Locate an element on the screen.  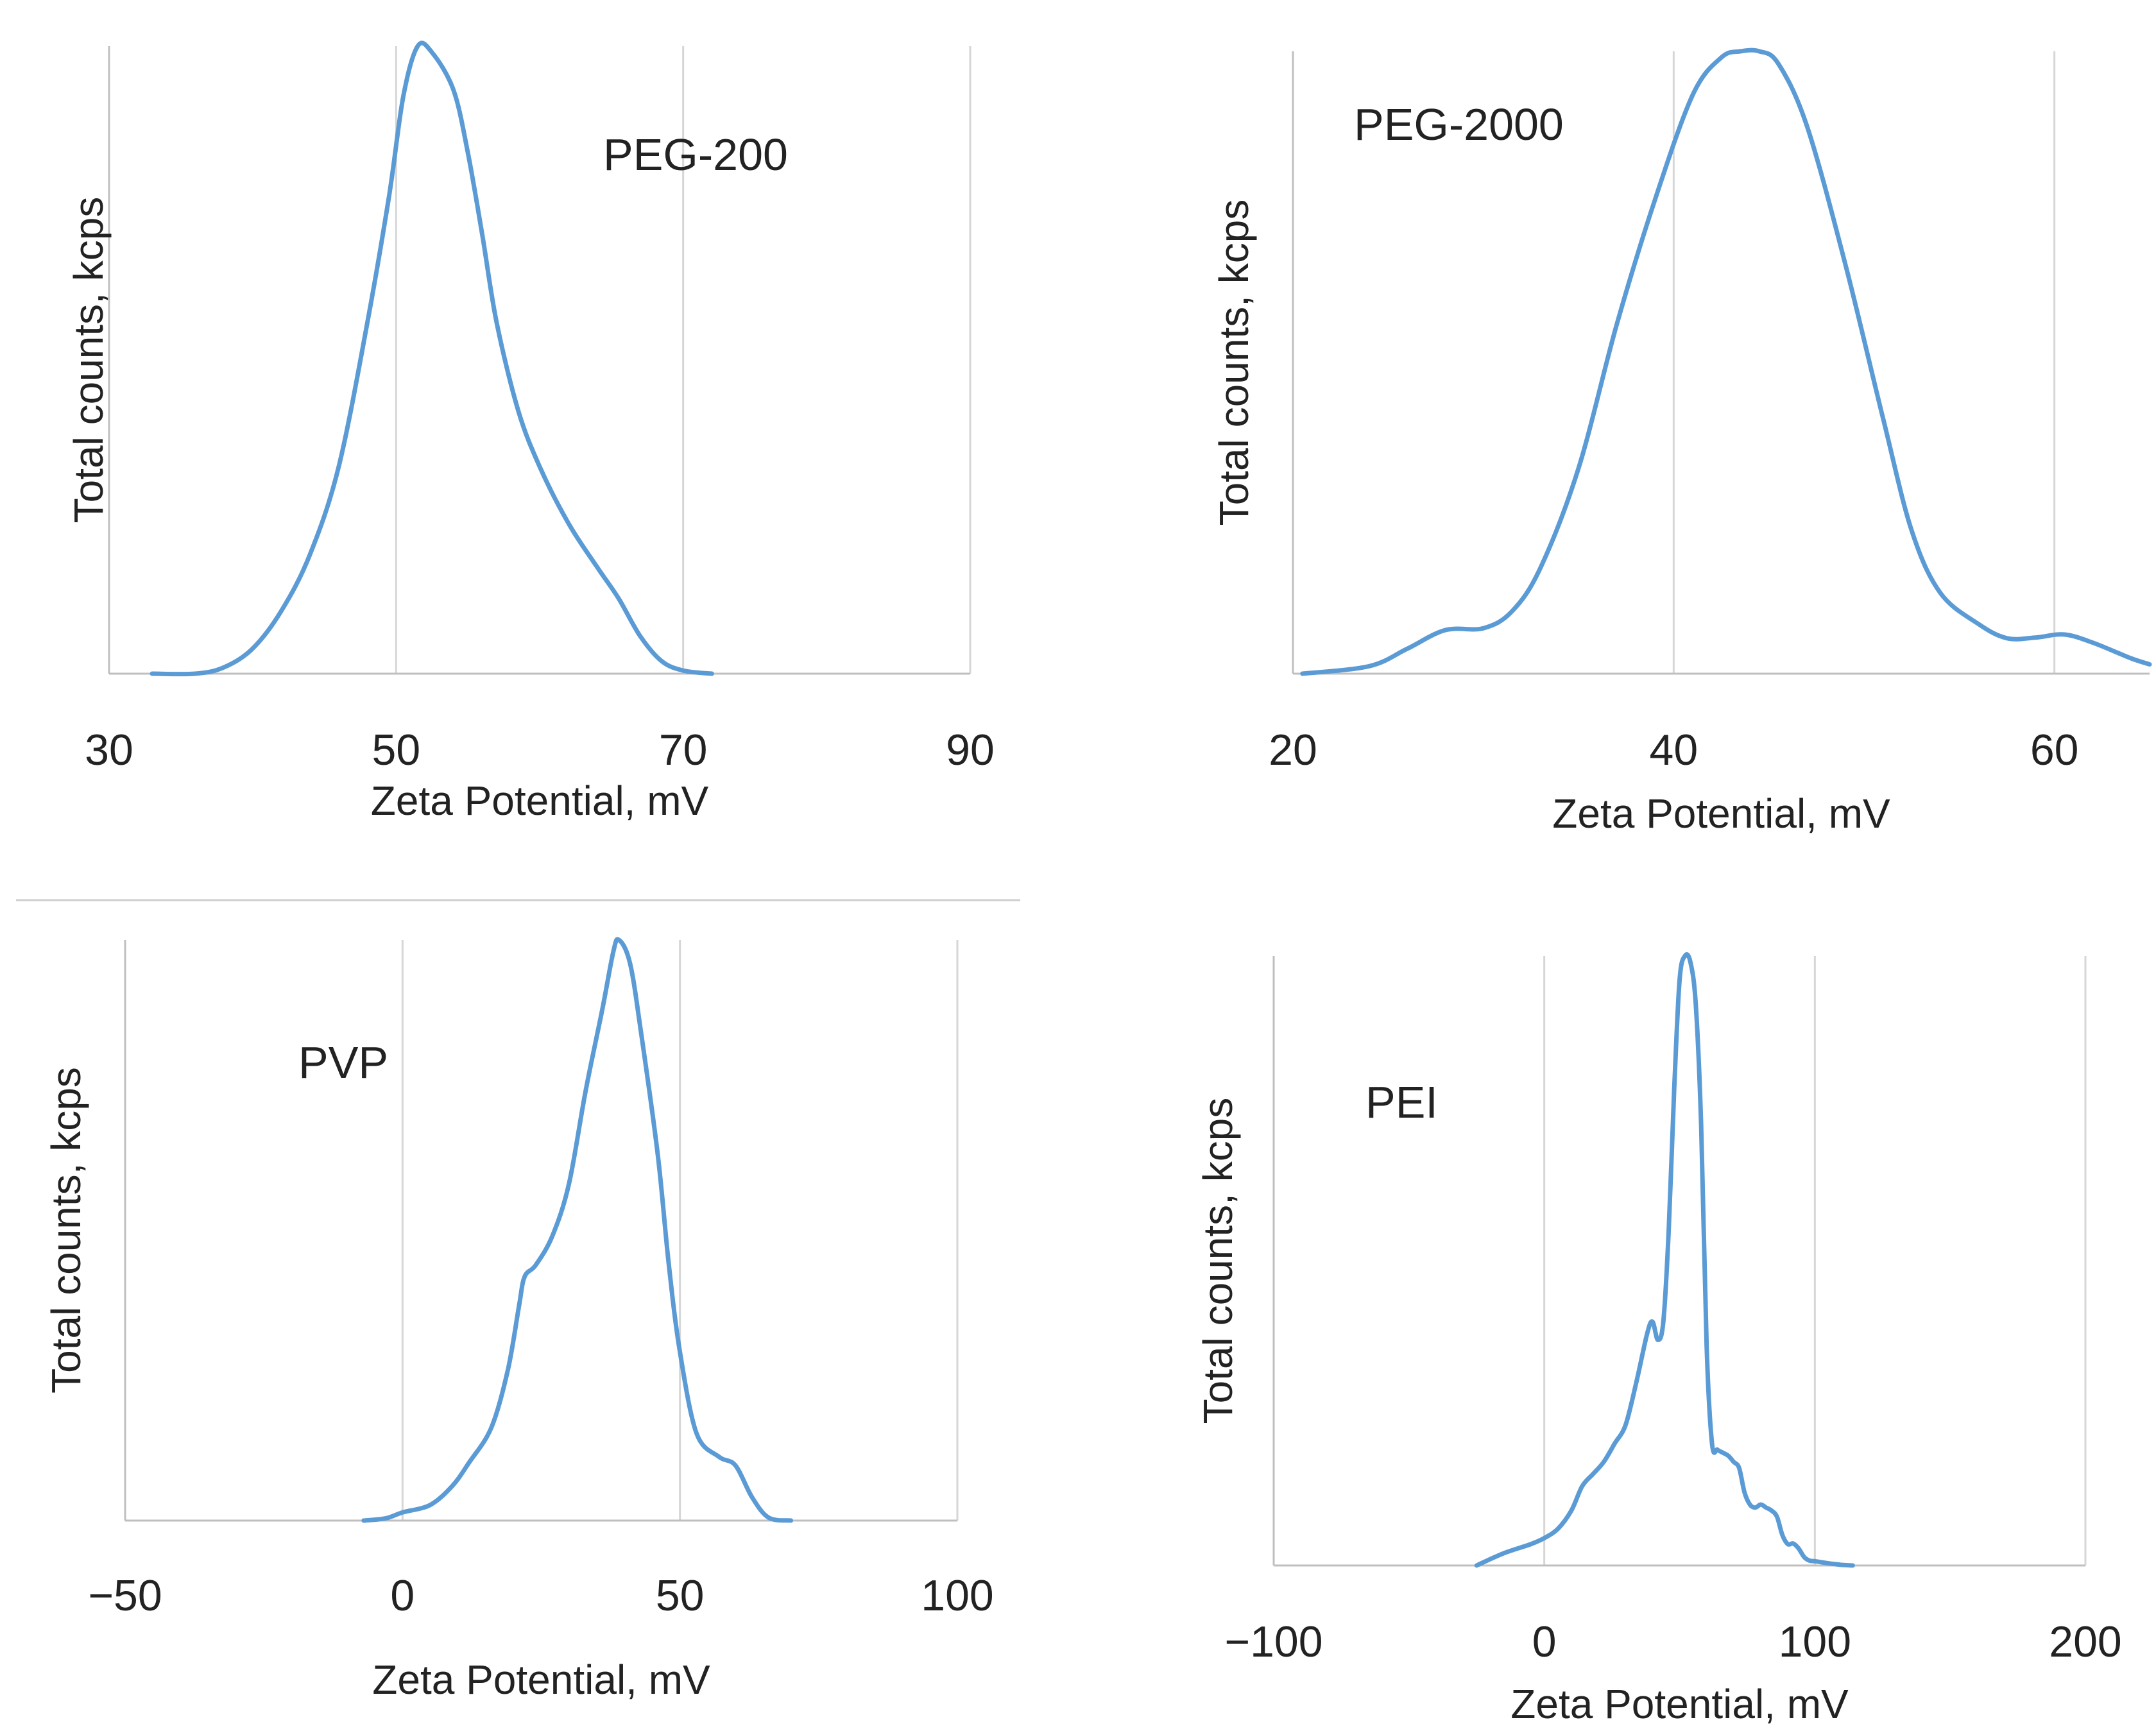
series-line-peg-2000 is located at coordinates (1726, 361).